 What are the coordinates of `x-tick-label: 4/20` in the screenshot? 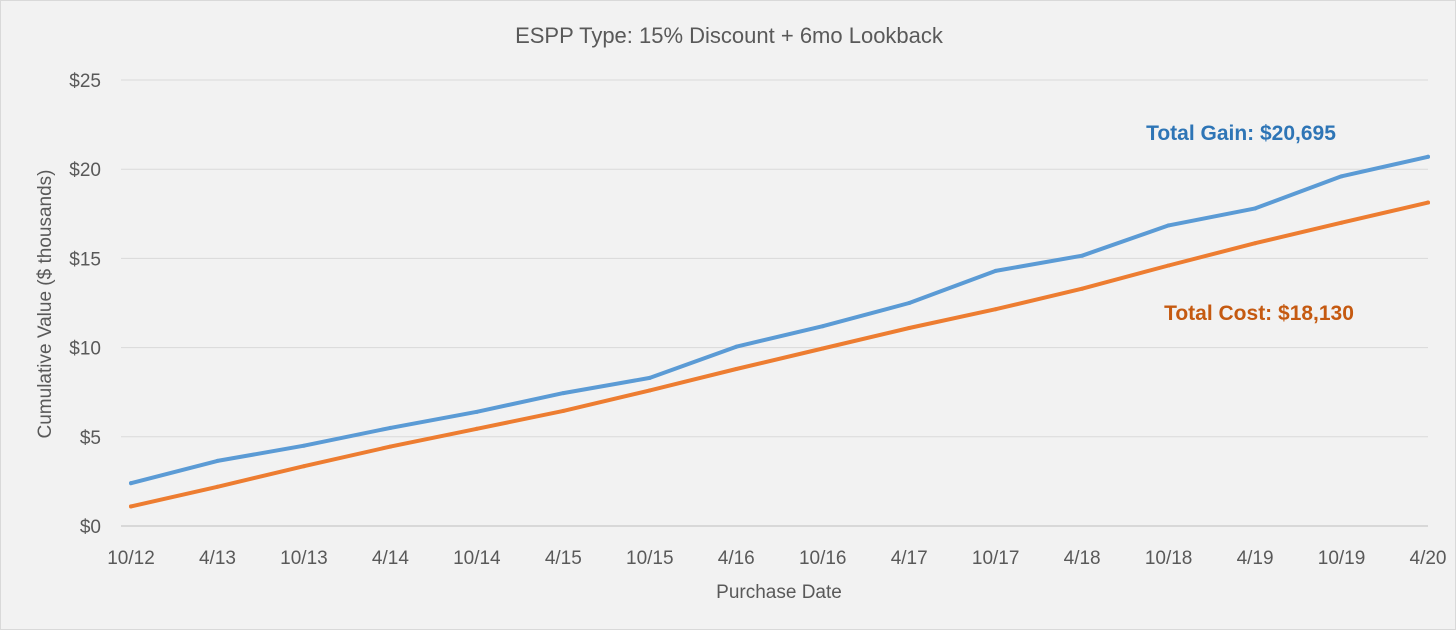 It's located at (1428, 558).